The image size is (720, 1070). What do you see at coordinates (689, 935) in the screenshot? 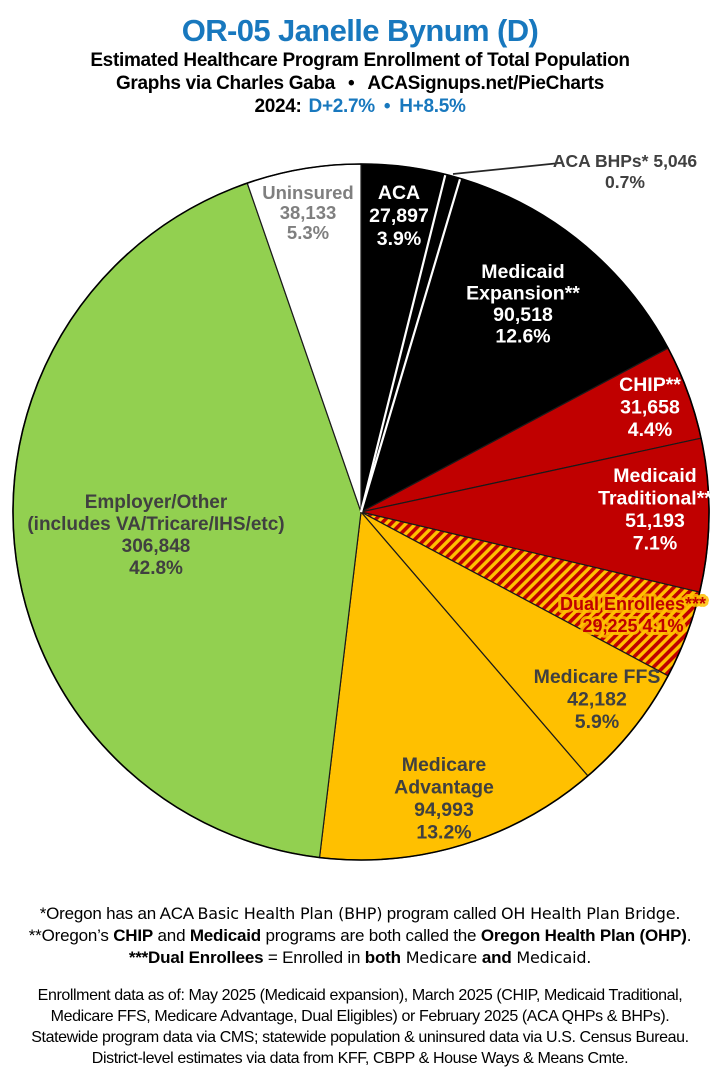
I see `footnote-segment: .` at bounding box center [689, 935].